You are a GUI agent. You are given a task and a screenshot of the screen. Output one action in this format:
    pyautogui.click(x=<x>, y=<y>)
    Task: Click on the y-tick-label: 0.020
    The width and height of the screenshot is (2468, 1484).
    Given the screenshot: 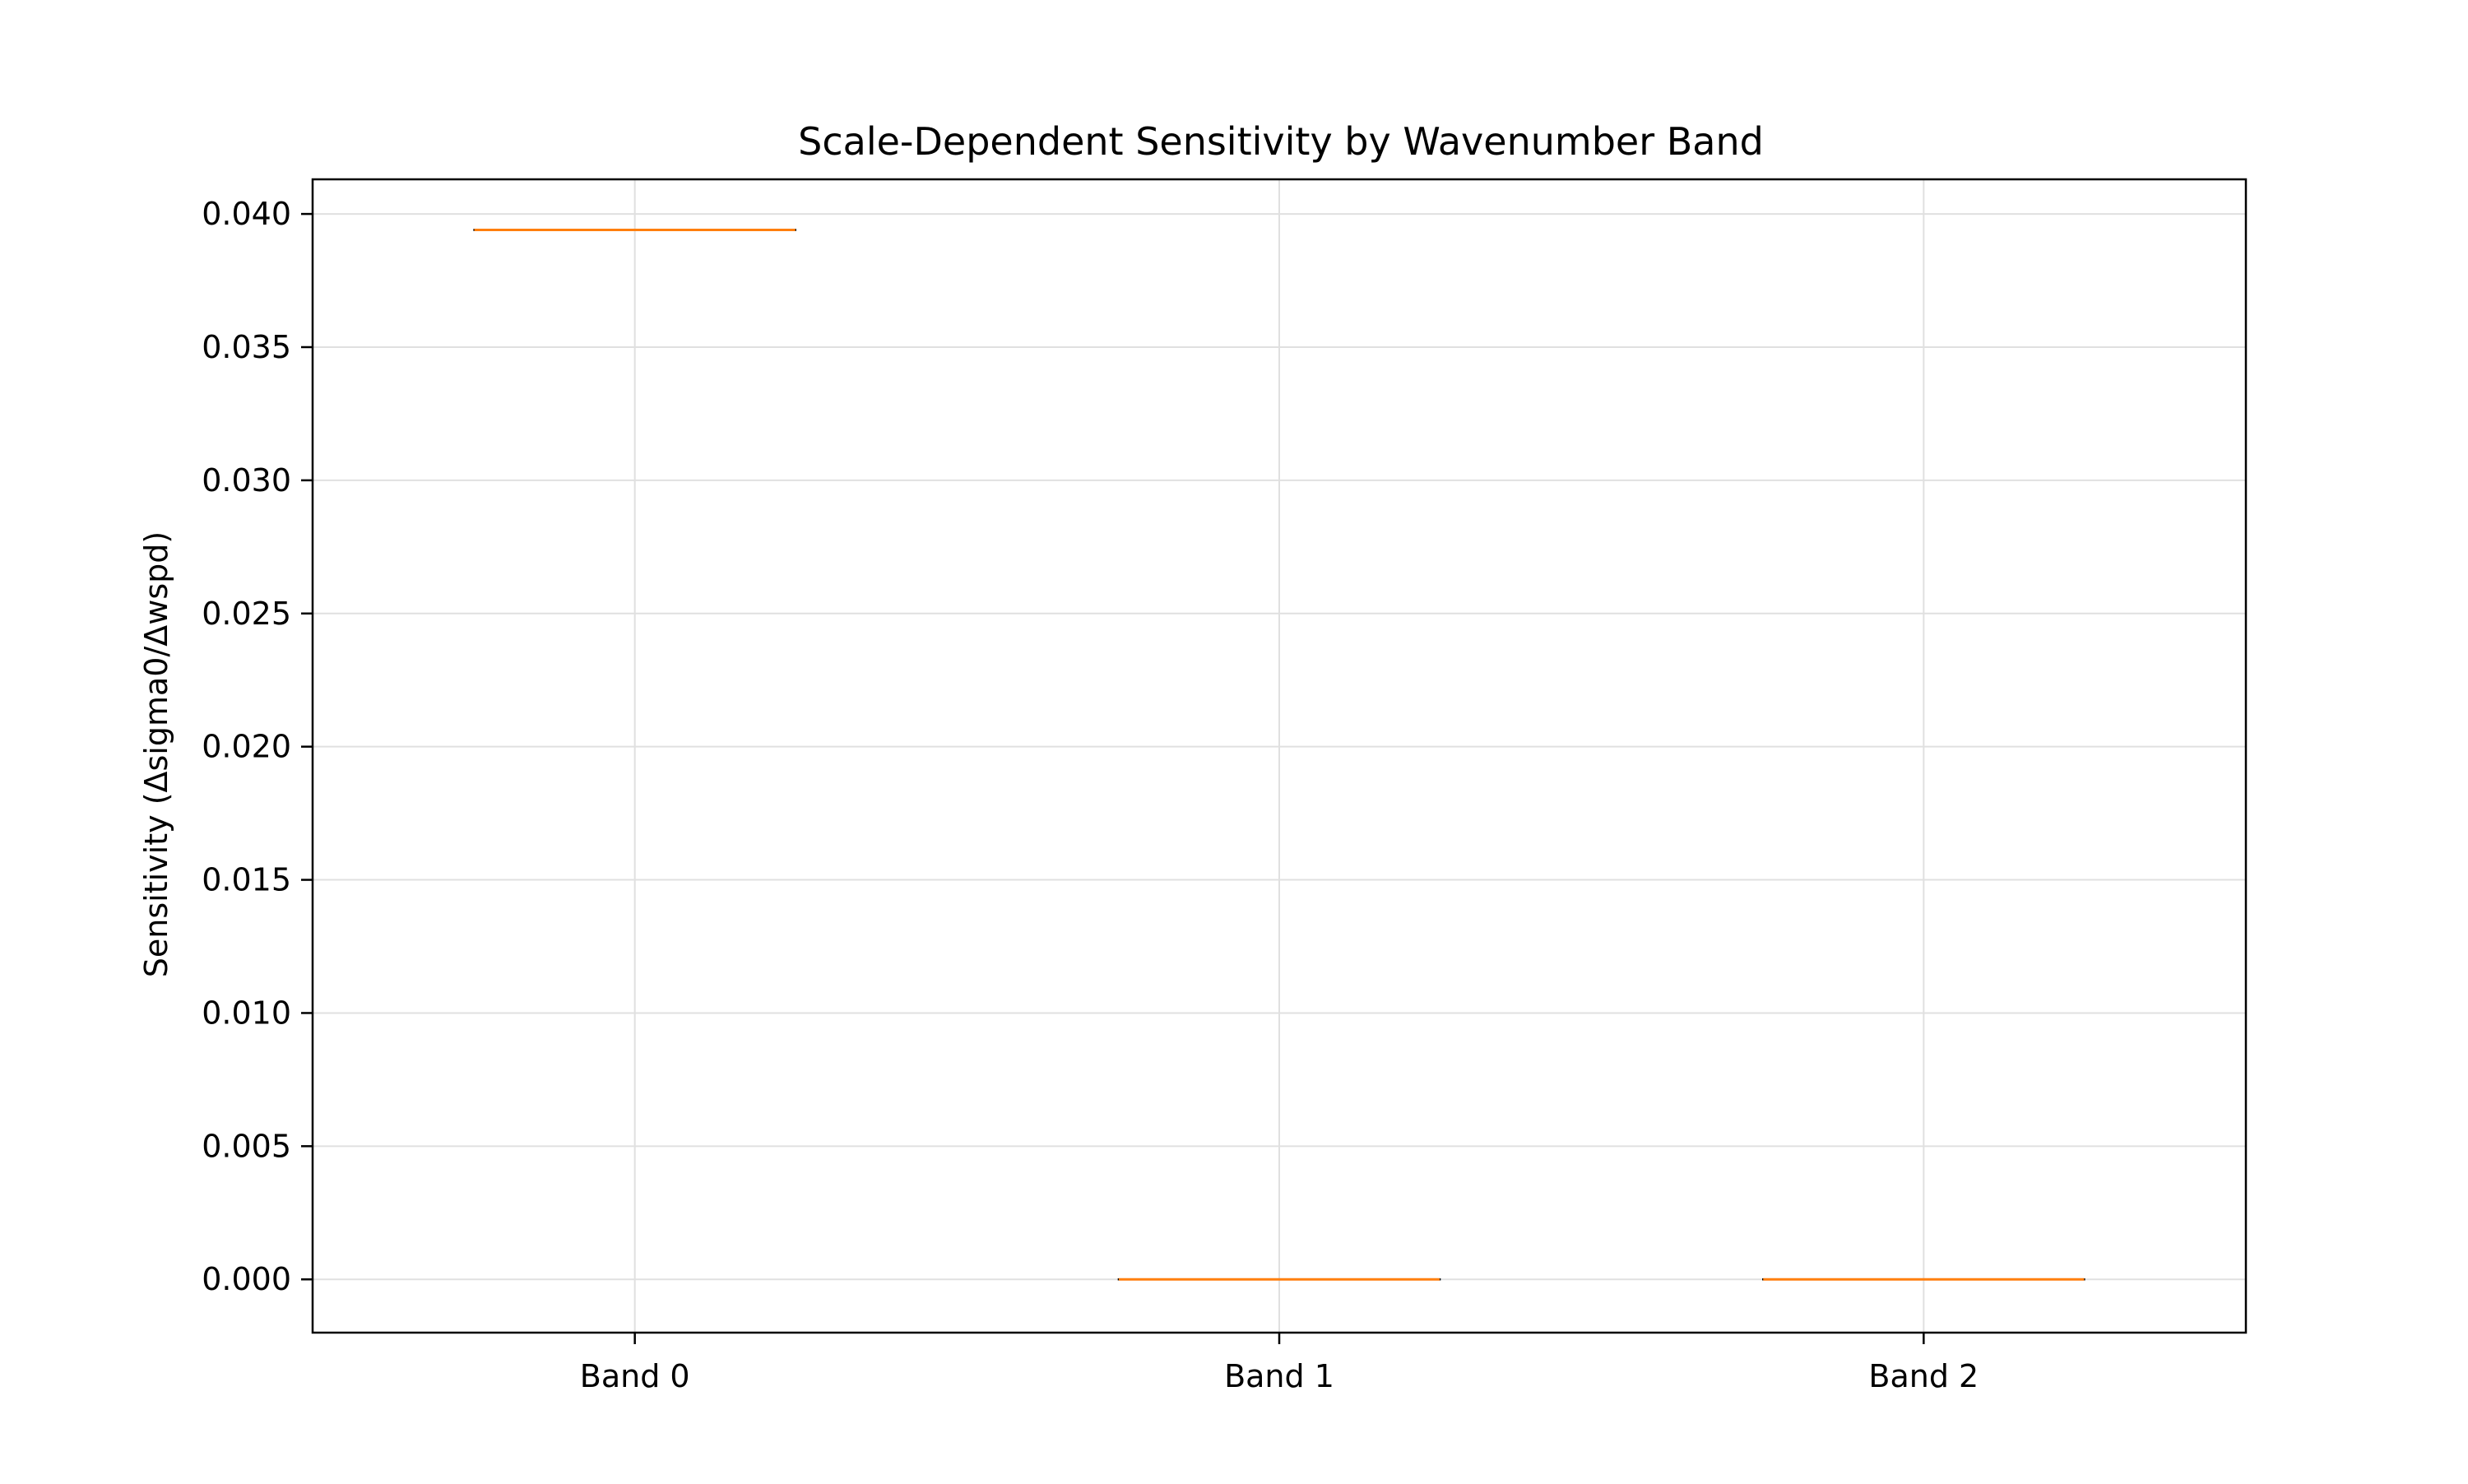 What is the action you would take?
    pyautogui.click(x=246, y=747)
    